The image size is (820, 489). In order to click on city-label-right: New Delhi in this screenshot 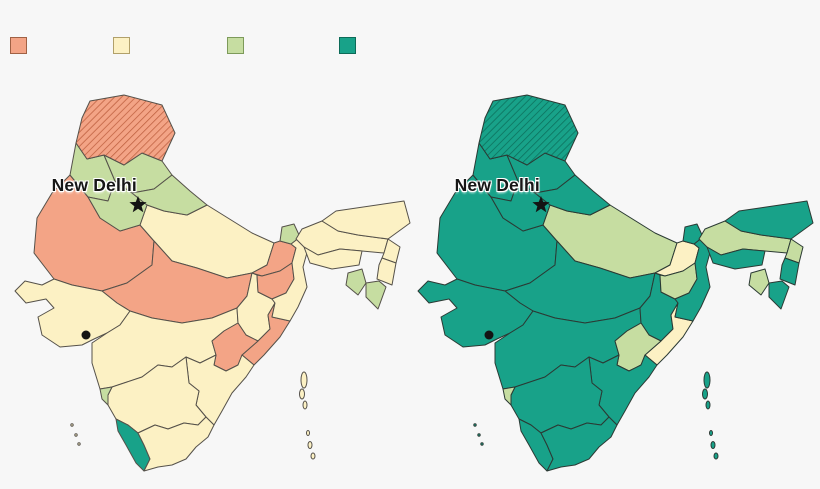, I will do `click(497, 185)`.